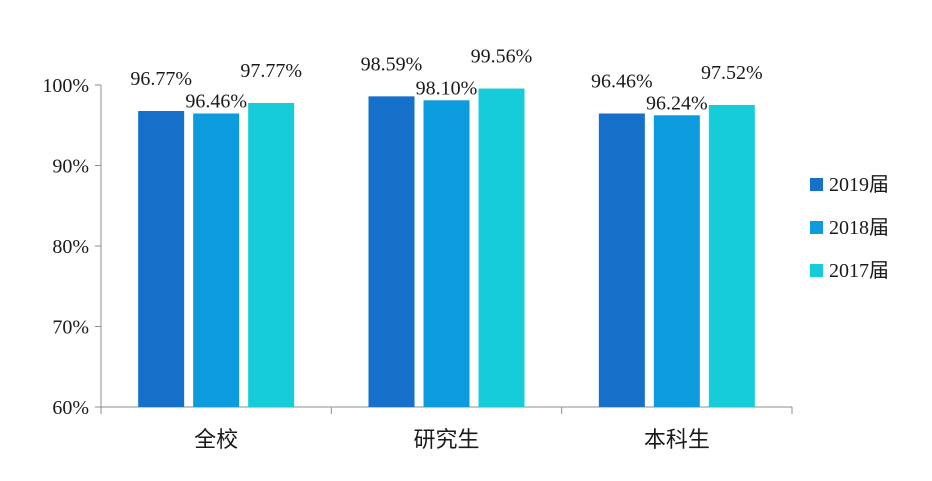  I want to click on legend-label: 2018届, so click(859, 228).